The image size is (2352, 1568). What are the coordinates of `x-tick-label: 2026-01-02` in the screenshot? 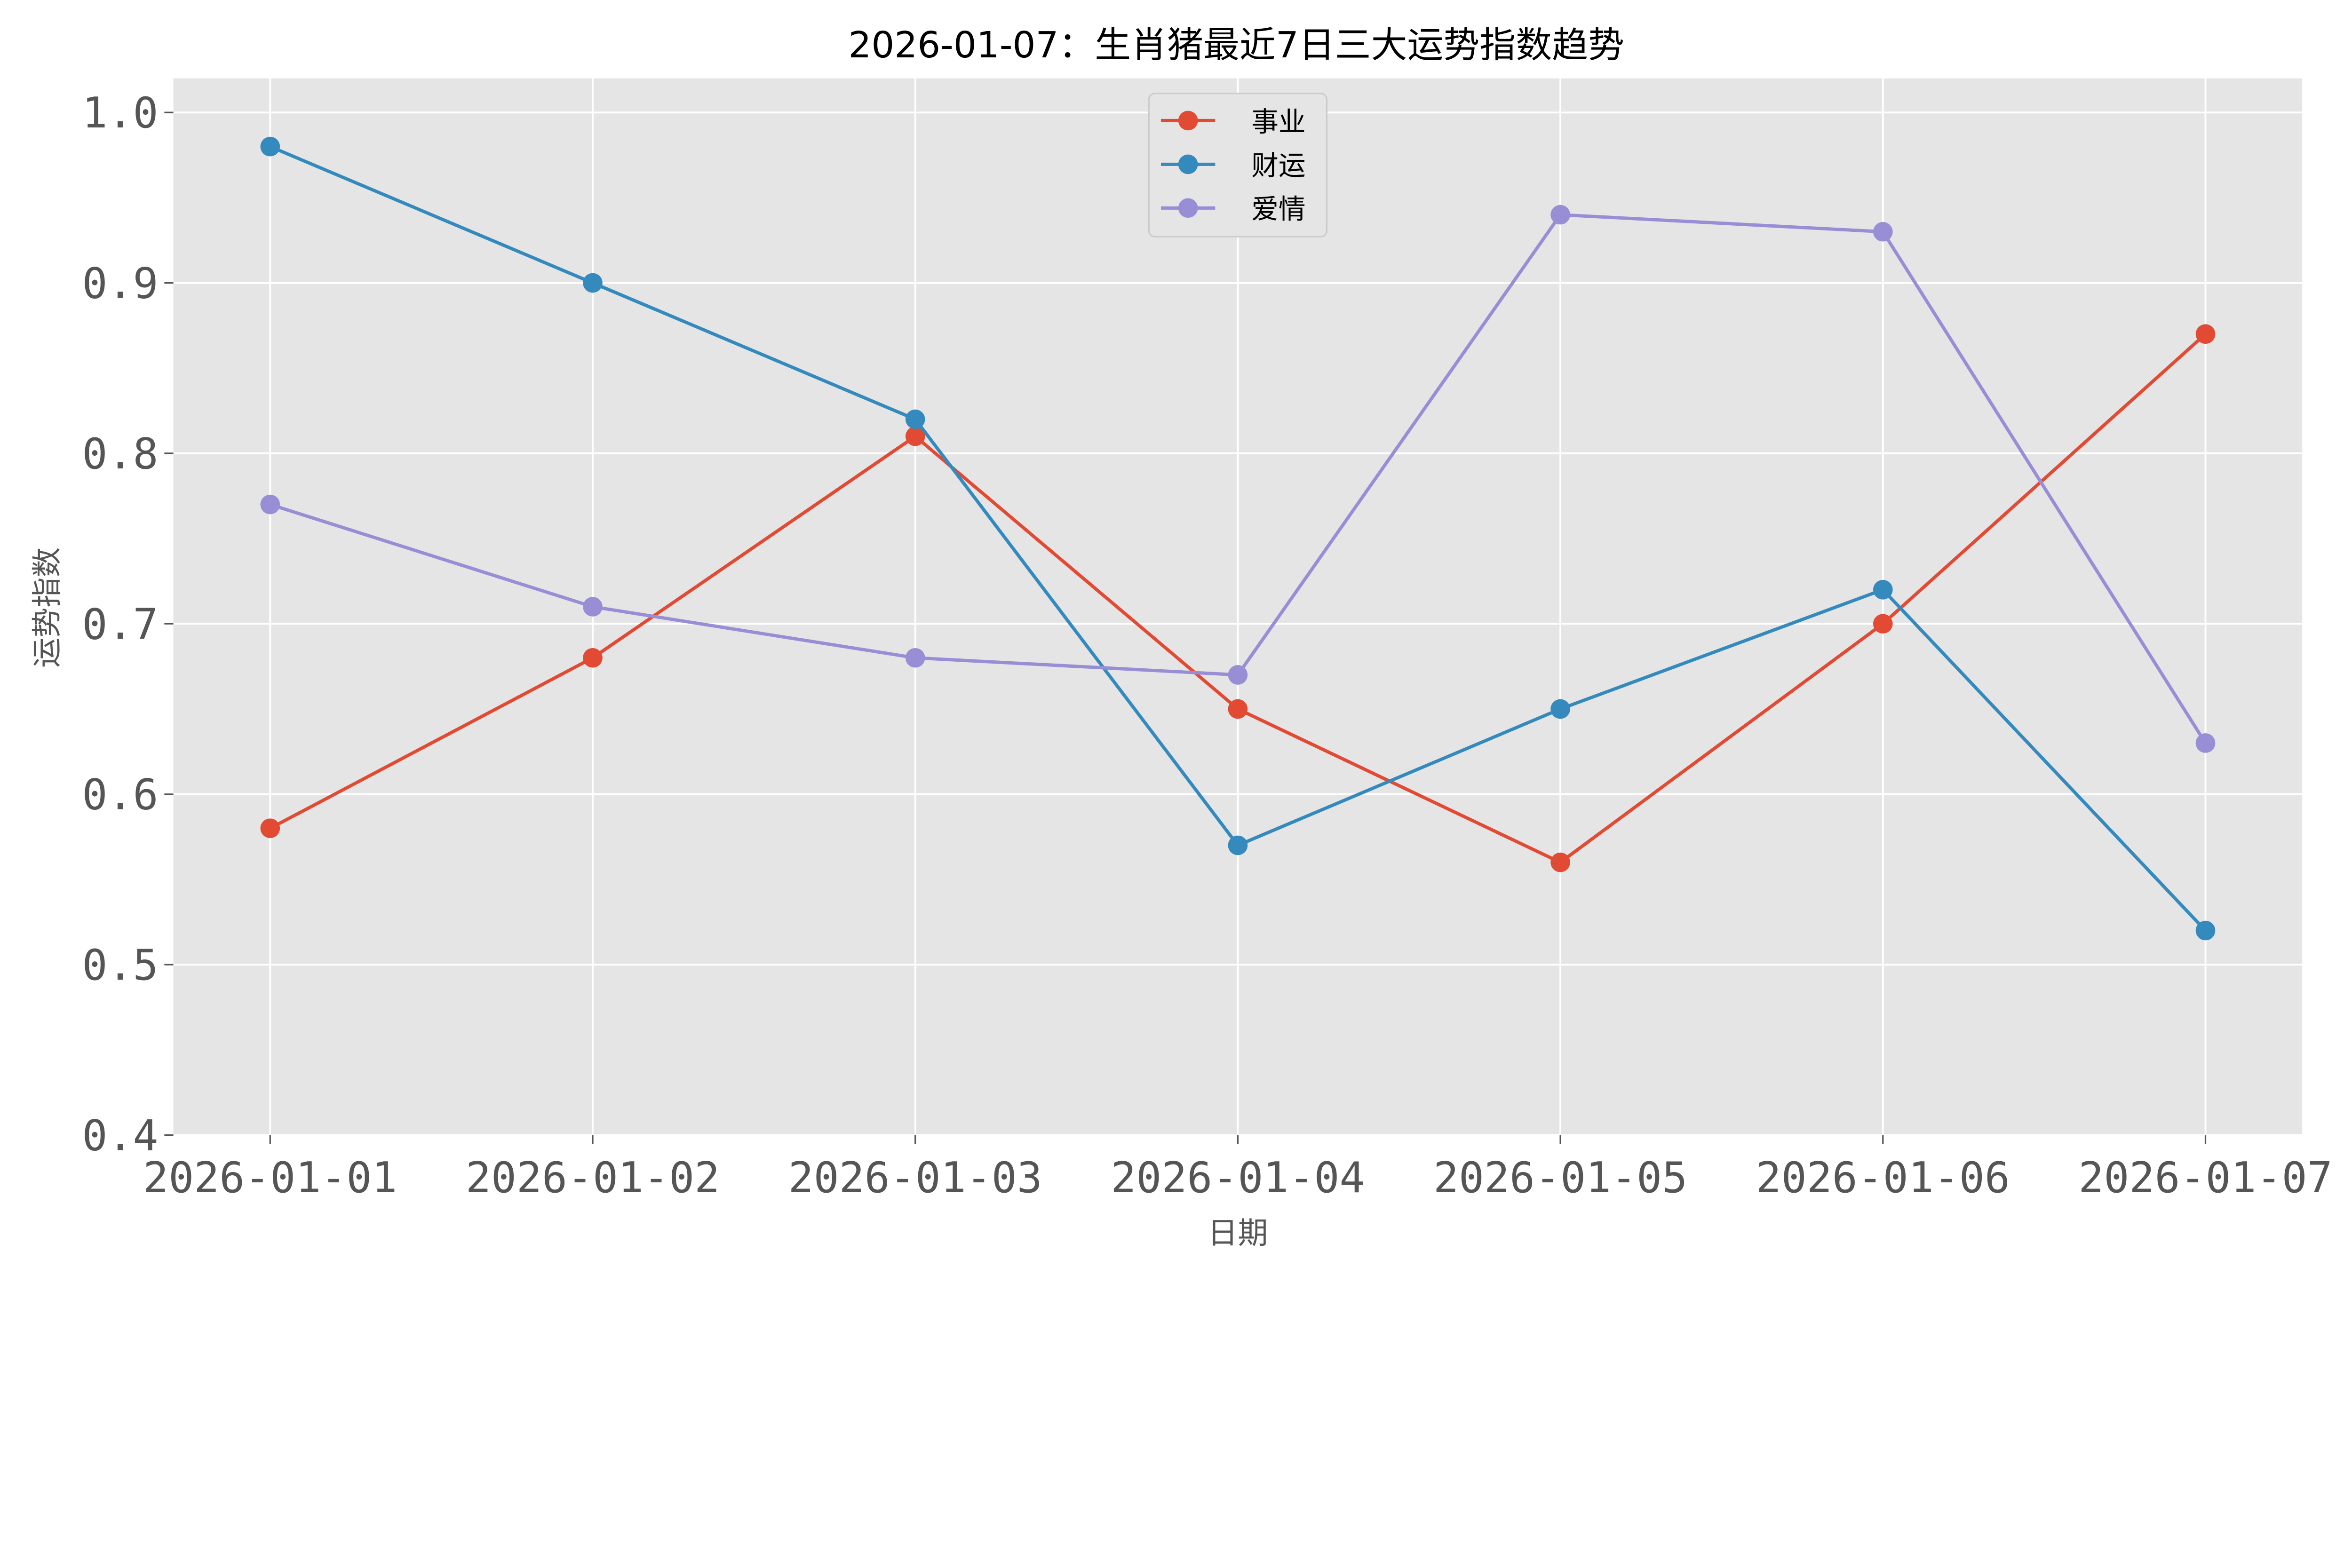 It's located at (593, 1178).